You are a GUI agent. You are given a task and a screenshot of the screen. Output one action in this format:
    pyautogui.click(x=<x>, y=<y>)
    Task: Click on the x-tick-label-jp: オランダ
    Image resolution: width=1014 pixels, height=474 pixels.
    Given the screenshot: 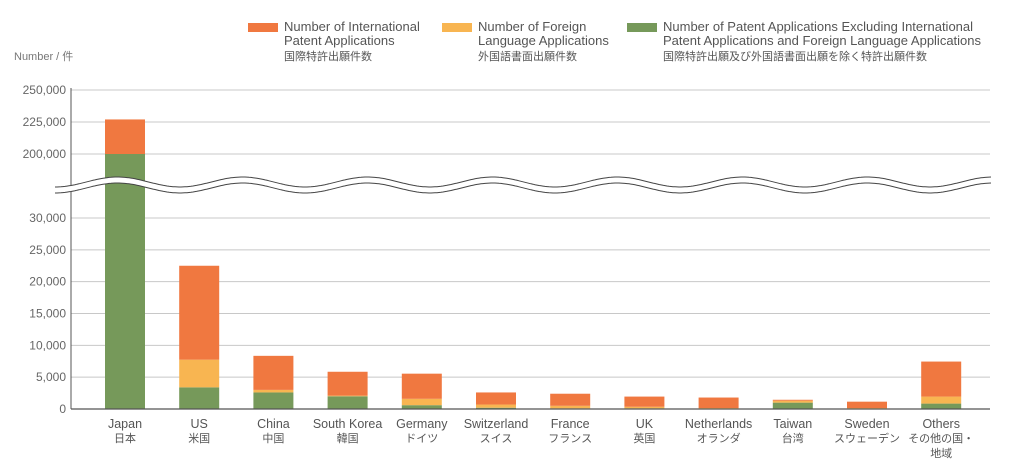 What is the action you would take?
    pyautogui.click(x=719, y=438)
    